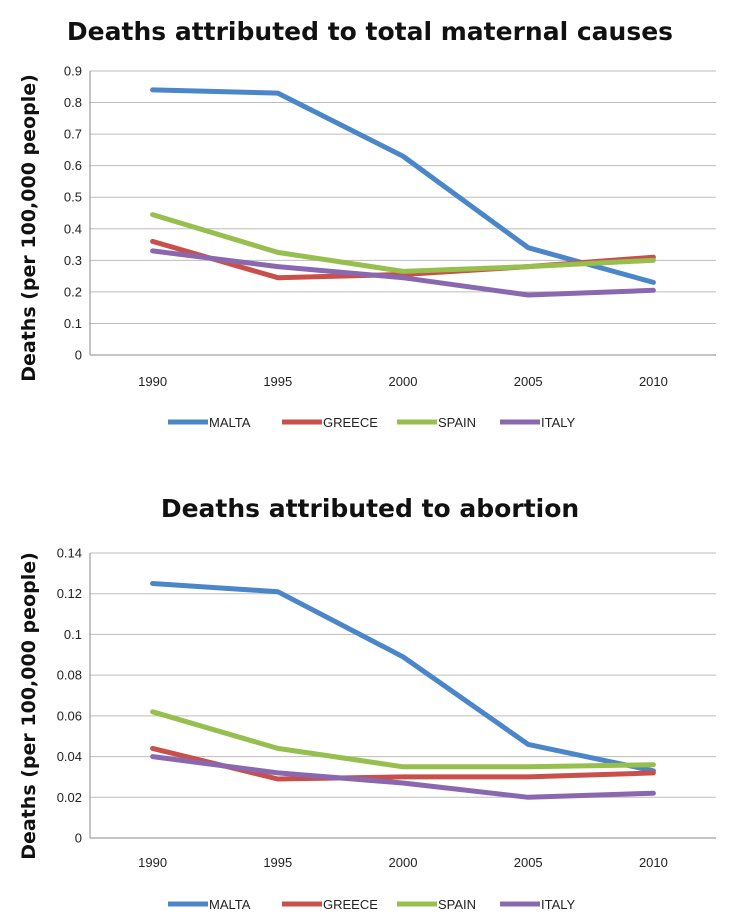  I want to click on y-tick-label: 0.9, so click(73, 71).